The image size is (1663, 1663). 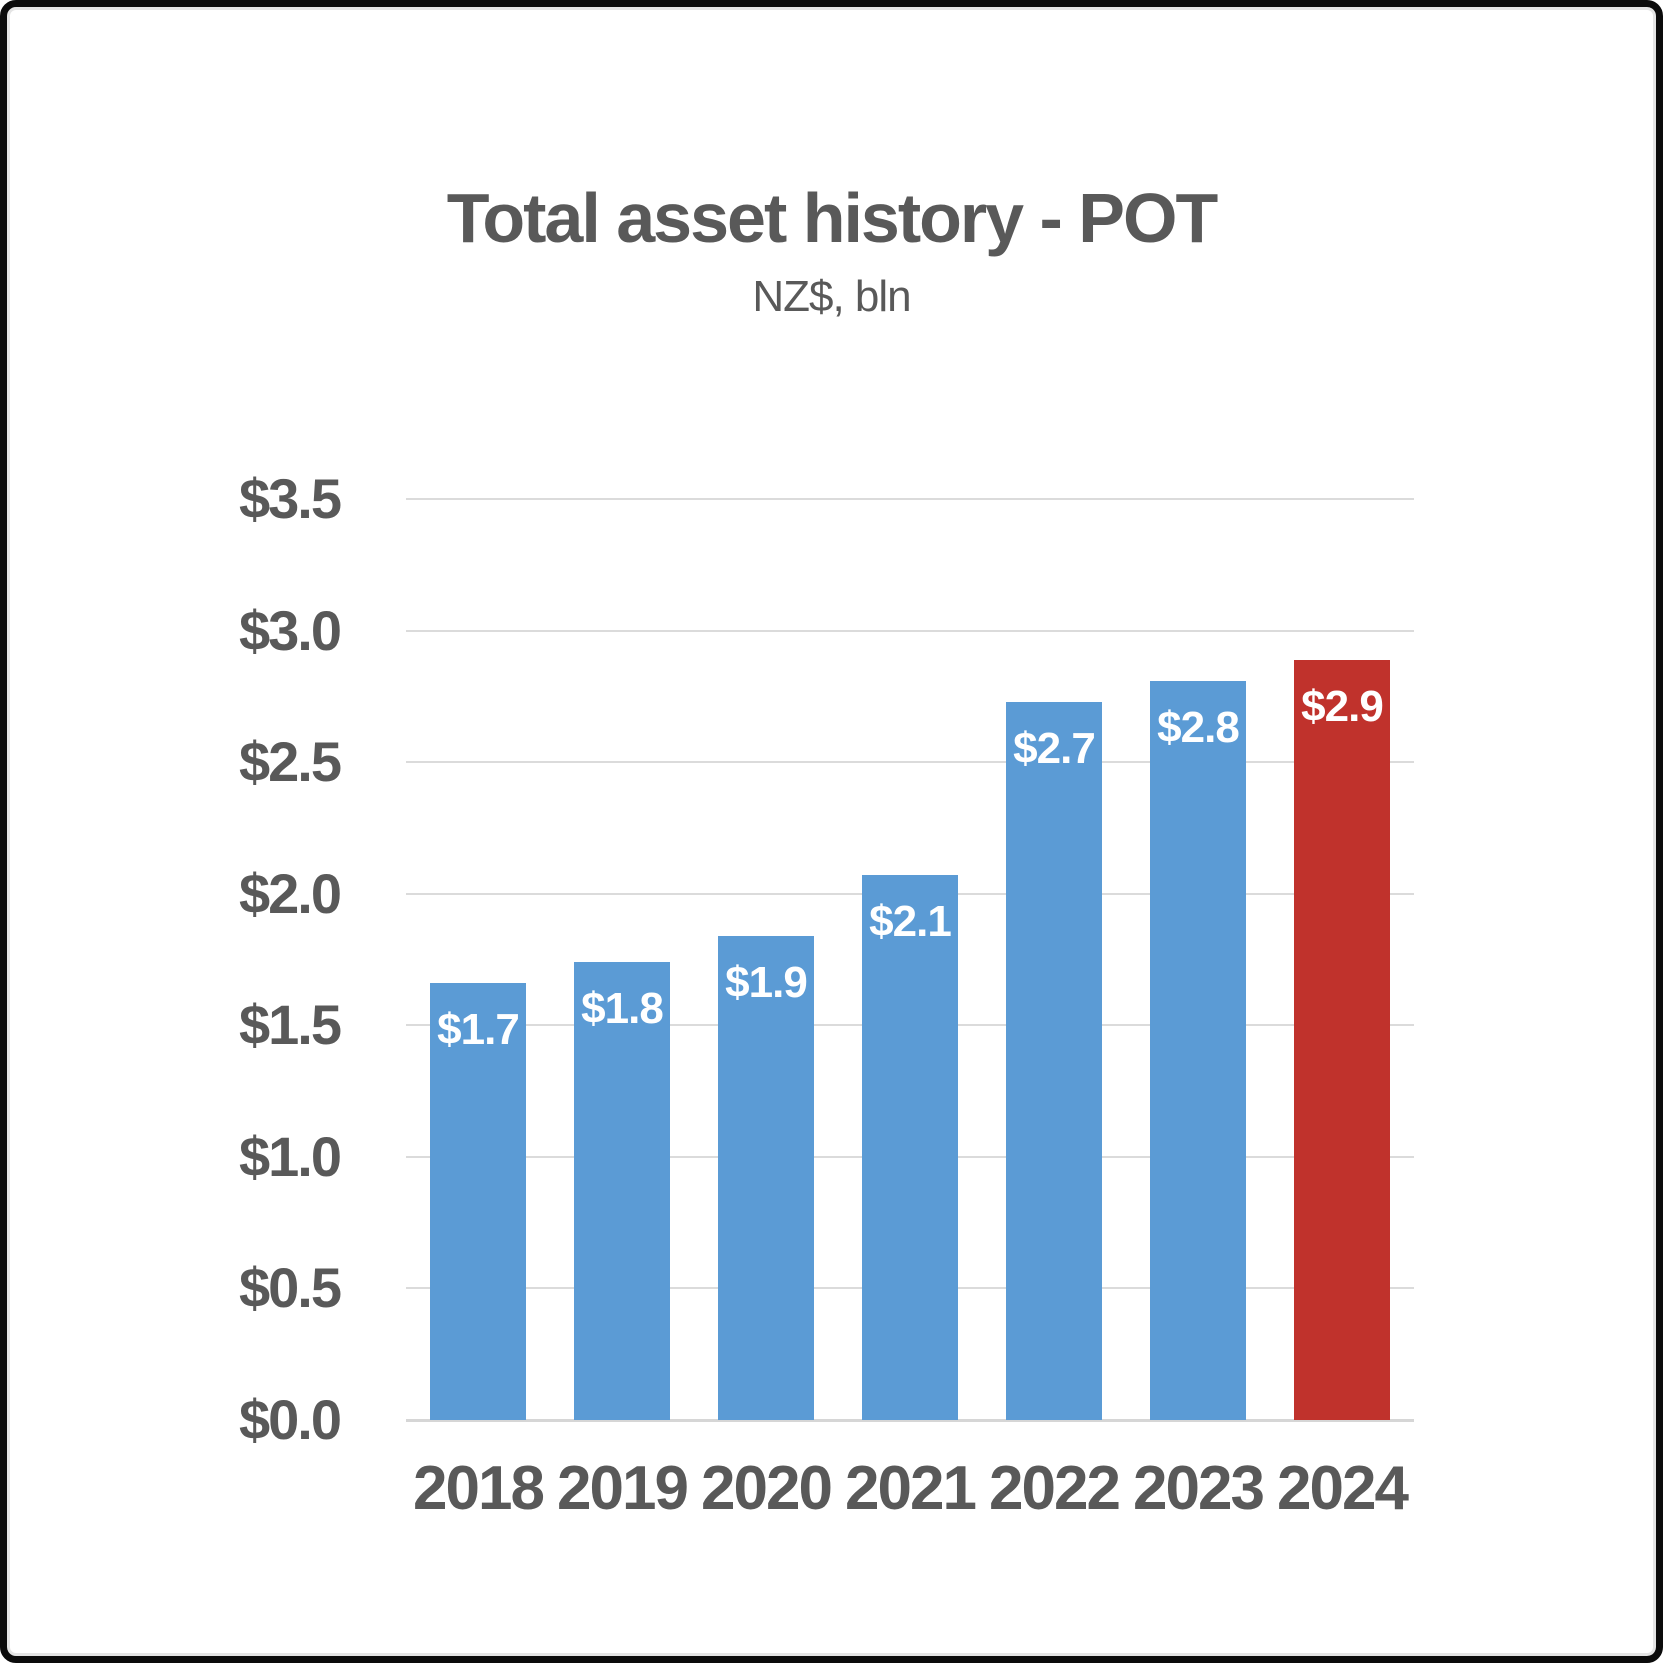 I want to click on bar-value-label: $1.9, so click(x=766, y=982).